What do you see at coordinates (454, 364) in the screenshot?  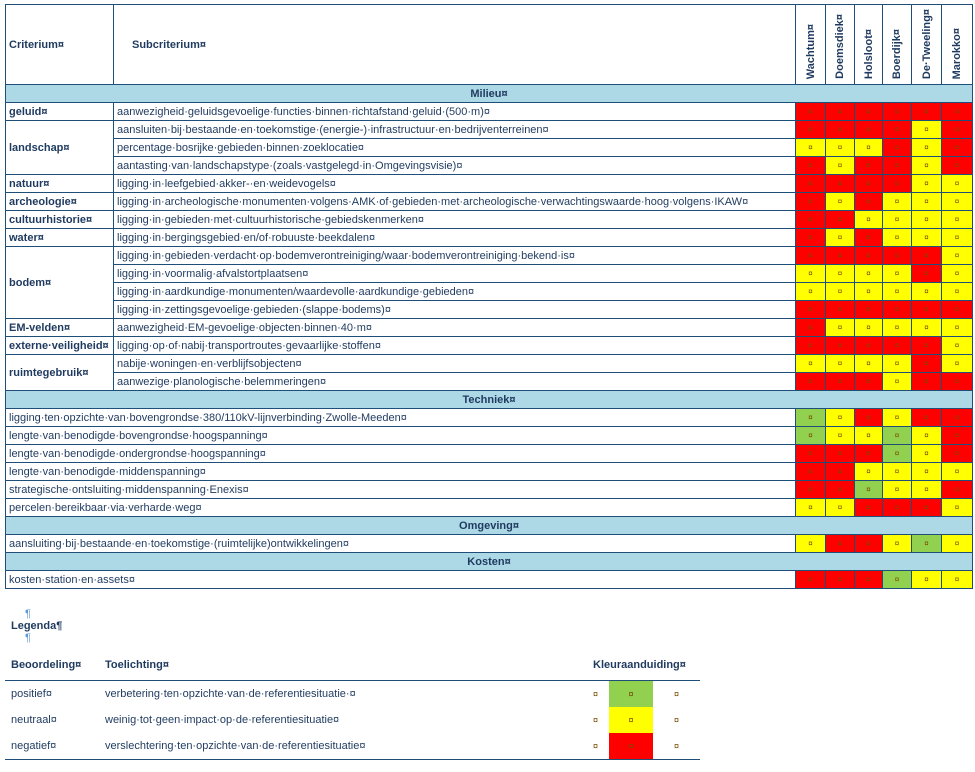 I see `subcriterium-cell: nabije·woningen·en·verblijfsobjecten¤` at bounding box center [454, 364].